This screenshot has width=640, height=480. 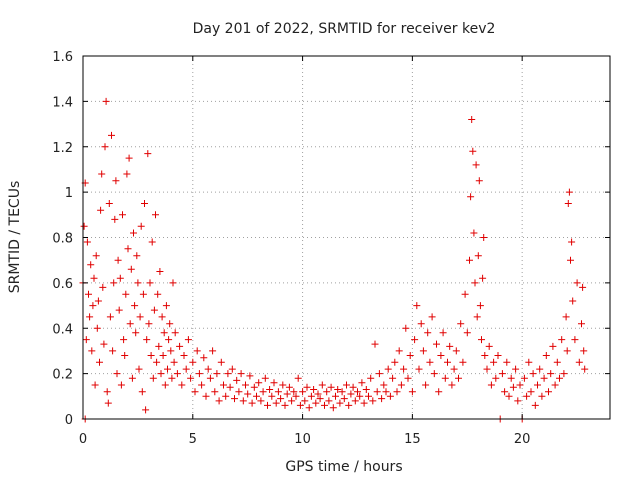 I want to click on x-tick-label: 0, so click(x=83, y=439).